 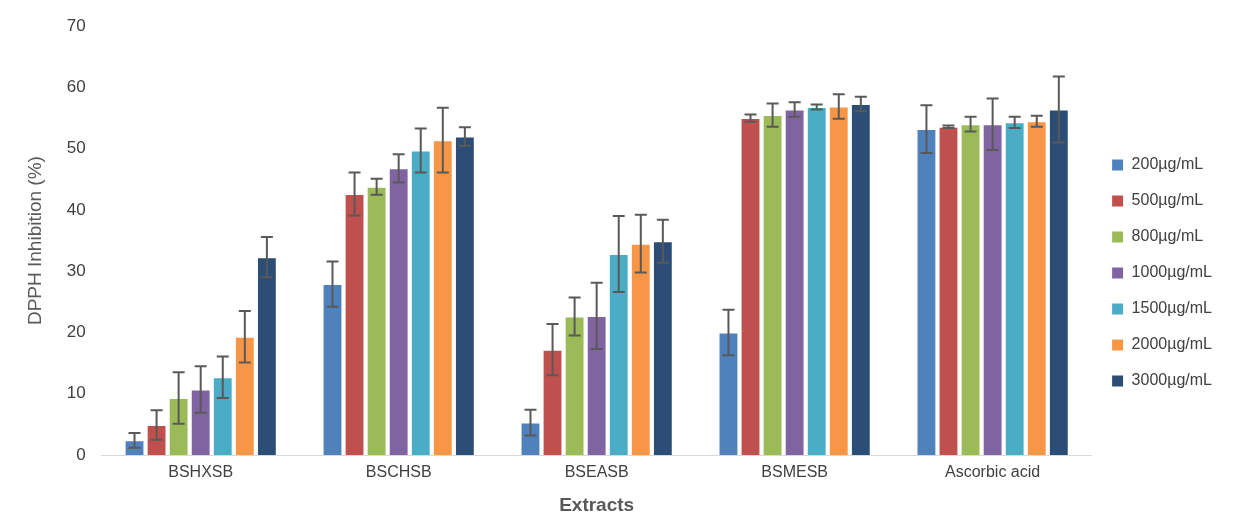 I want to click on legend-label: 800µg/mL, so click(x=1167, y=236).